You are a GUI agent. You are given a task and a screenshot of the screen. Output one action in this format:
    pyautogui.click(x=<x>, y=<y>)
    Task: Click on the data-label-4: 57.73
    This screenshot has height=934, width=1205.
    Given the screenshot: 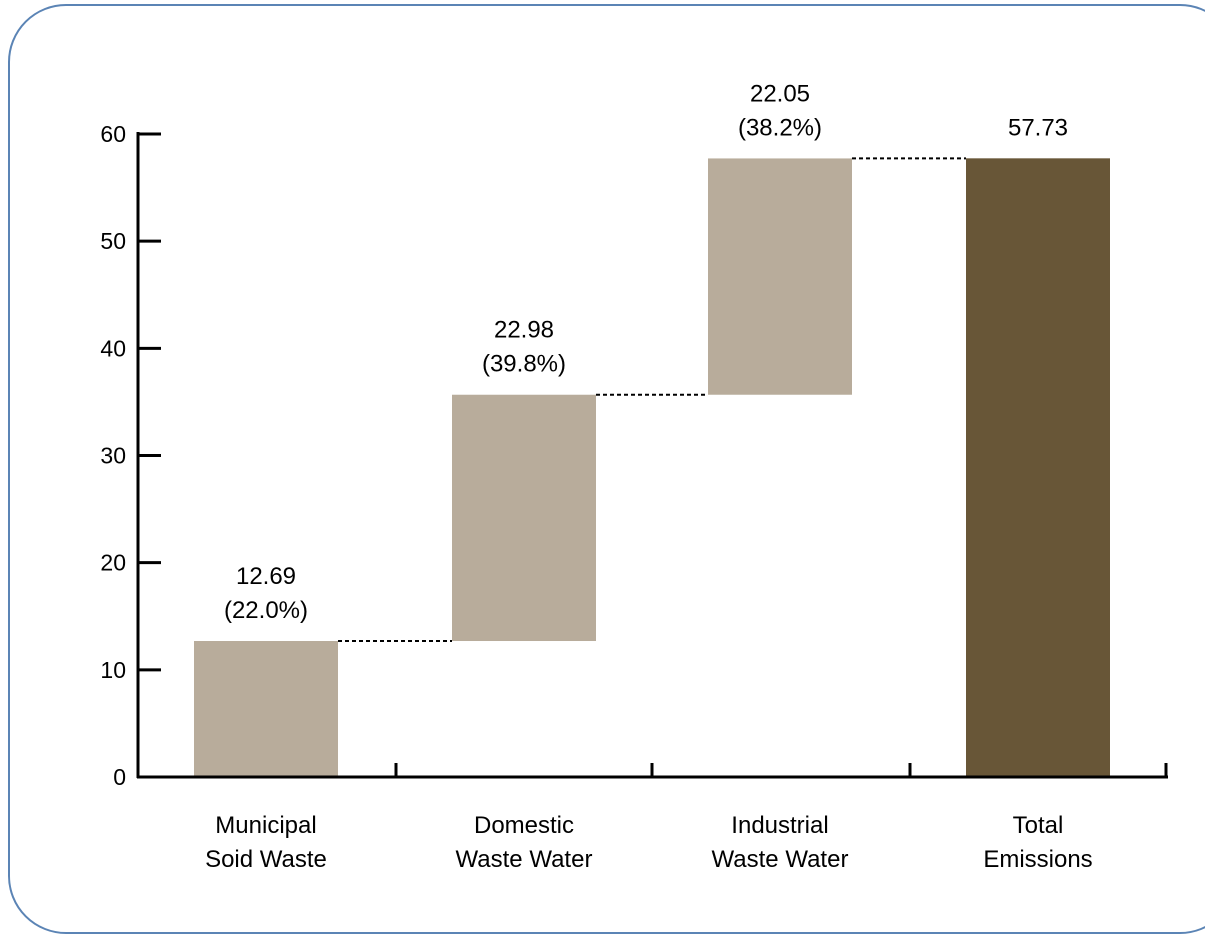 What is the action you would take?
    pyautogui.click(x=1038, y=127)
    